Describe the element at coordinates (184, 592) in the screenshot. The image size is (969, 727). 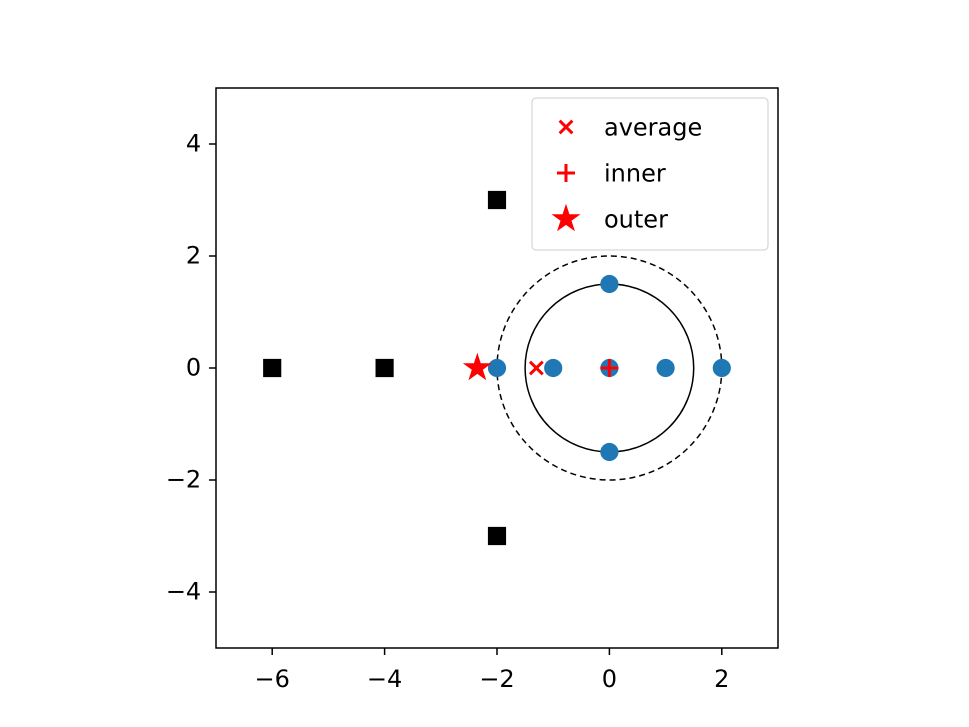
I see `y-tick-label: −4` at that location.